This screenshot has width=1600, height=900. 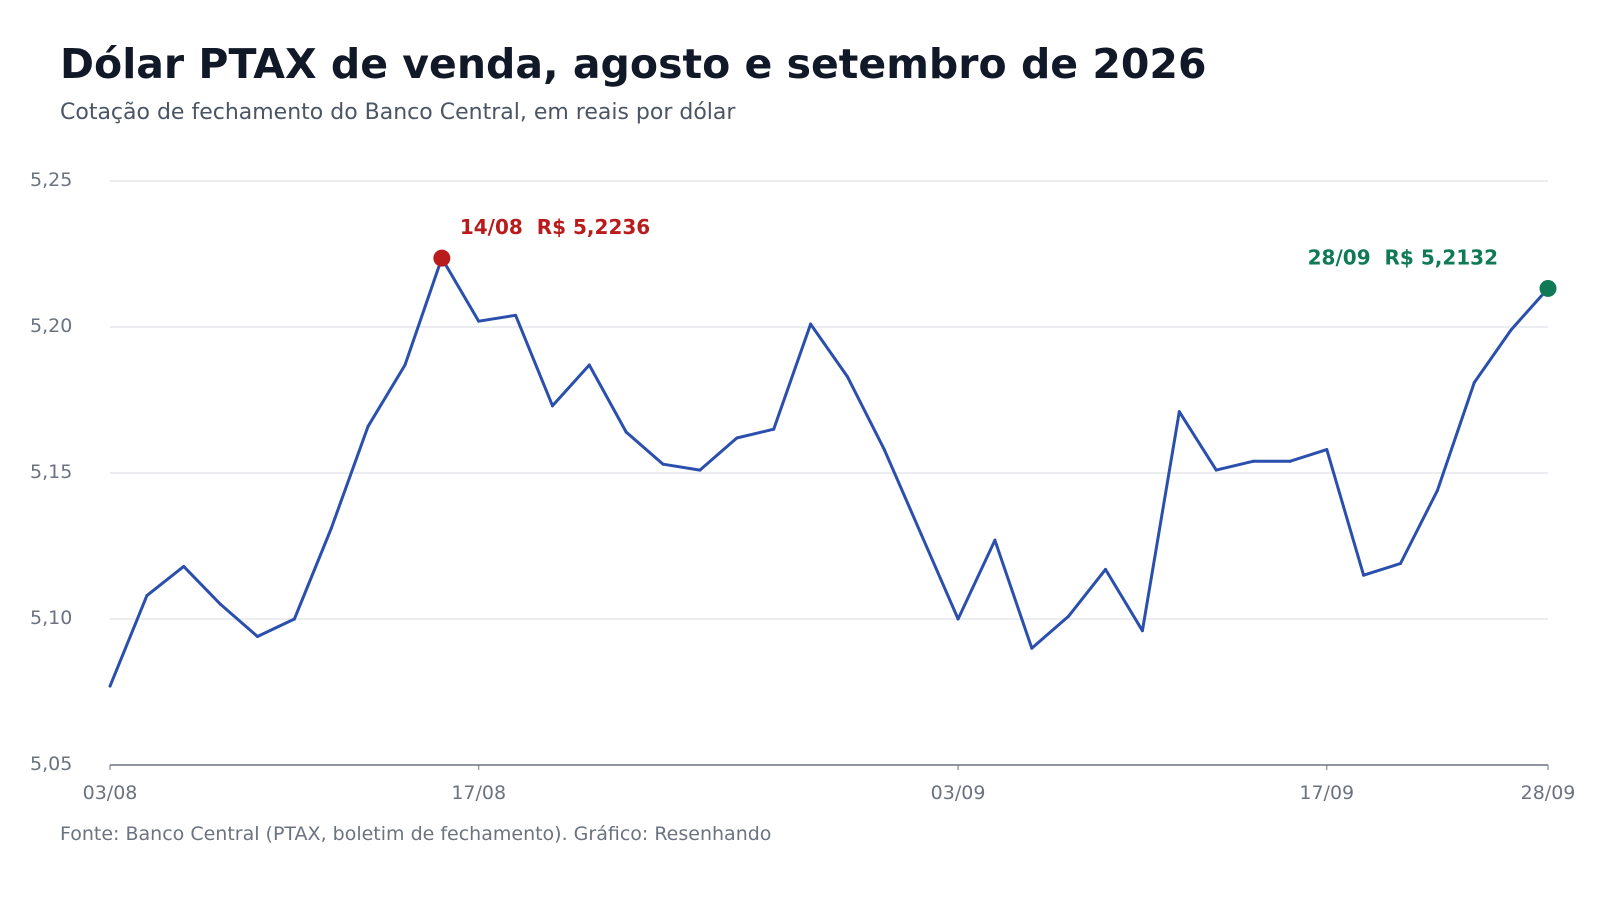 I want to click on y-tick-label: 5,15, so click(x=51, y=472).